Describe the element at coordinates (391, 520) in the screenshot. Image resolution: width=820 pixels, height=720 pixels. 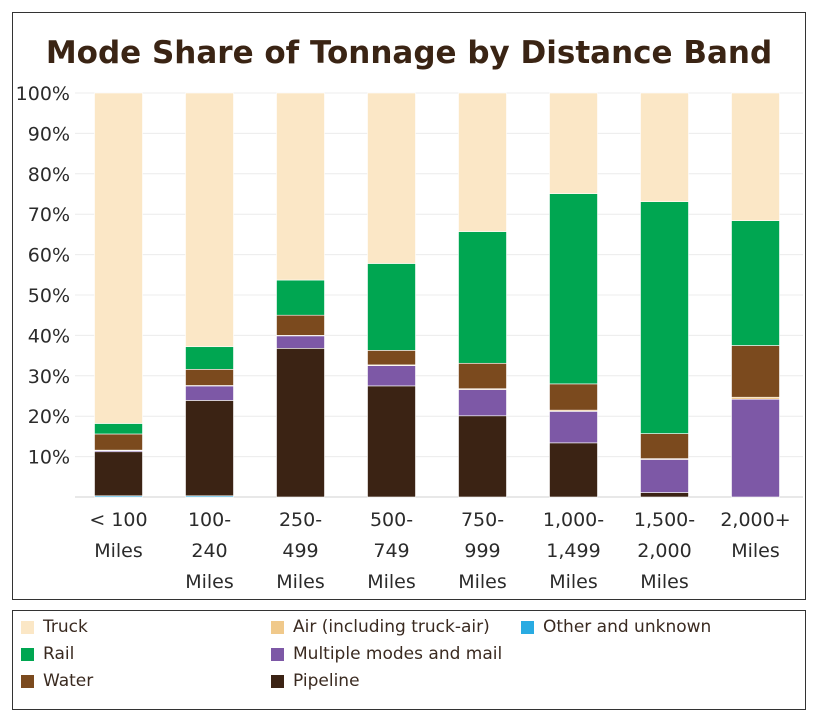
I see `x-tick-label: 500-` at that location.